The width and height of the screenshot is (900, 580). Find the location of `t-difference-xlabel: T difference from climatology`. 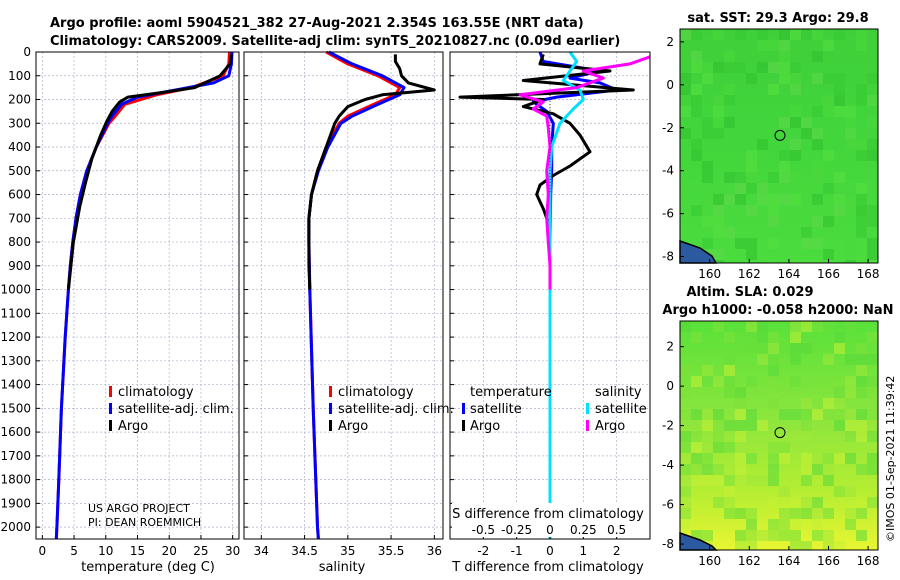

t-difference-xlabel: T difference from climatology is located at coordinates (547, 567).